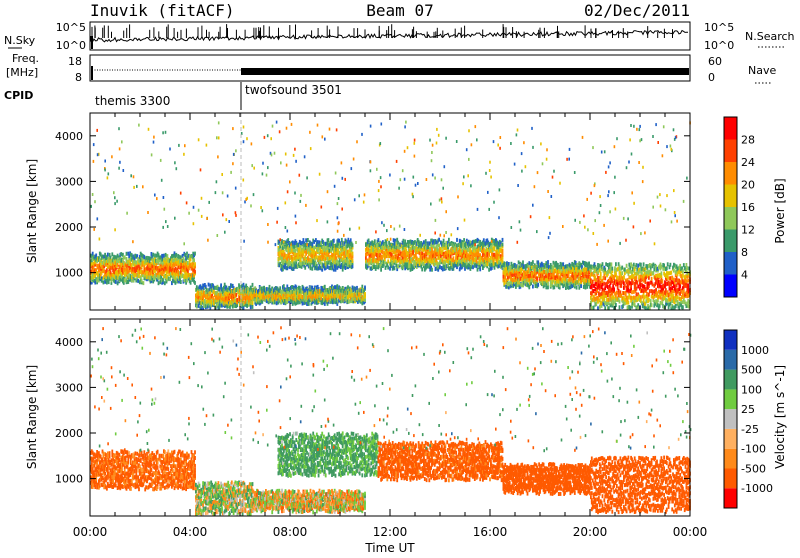 The image size is (800, 558). Describe the element at coordinates (762, 70) in the screenshot. I see `nave-label: Nave` at that location.